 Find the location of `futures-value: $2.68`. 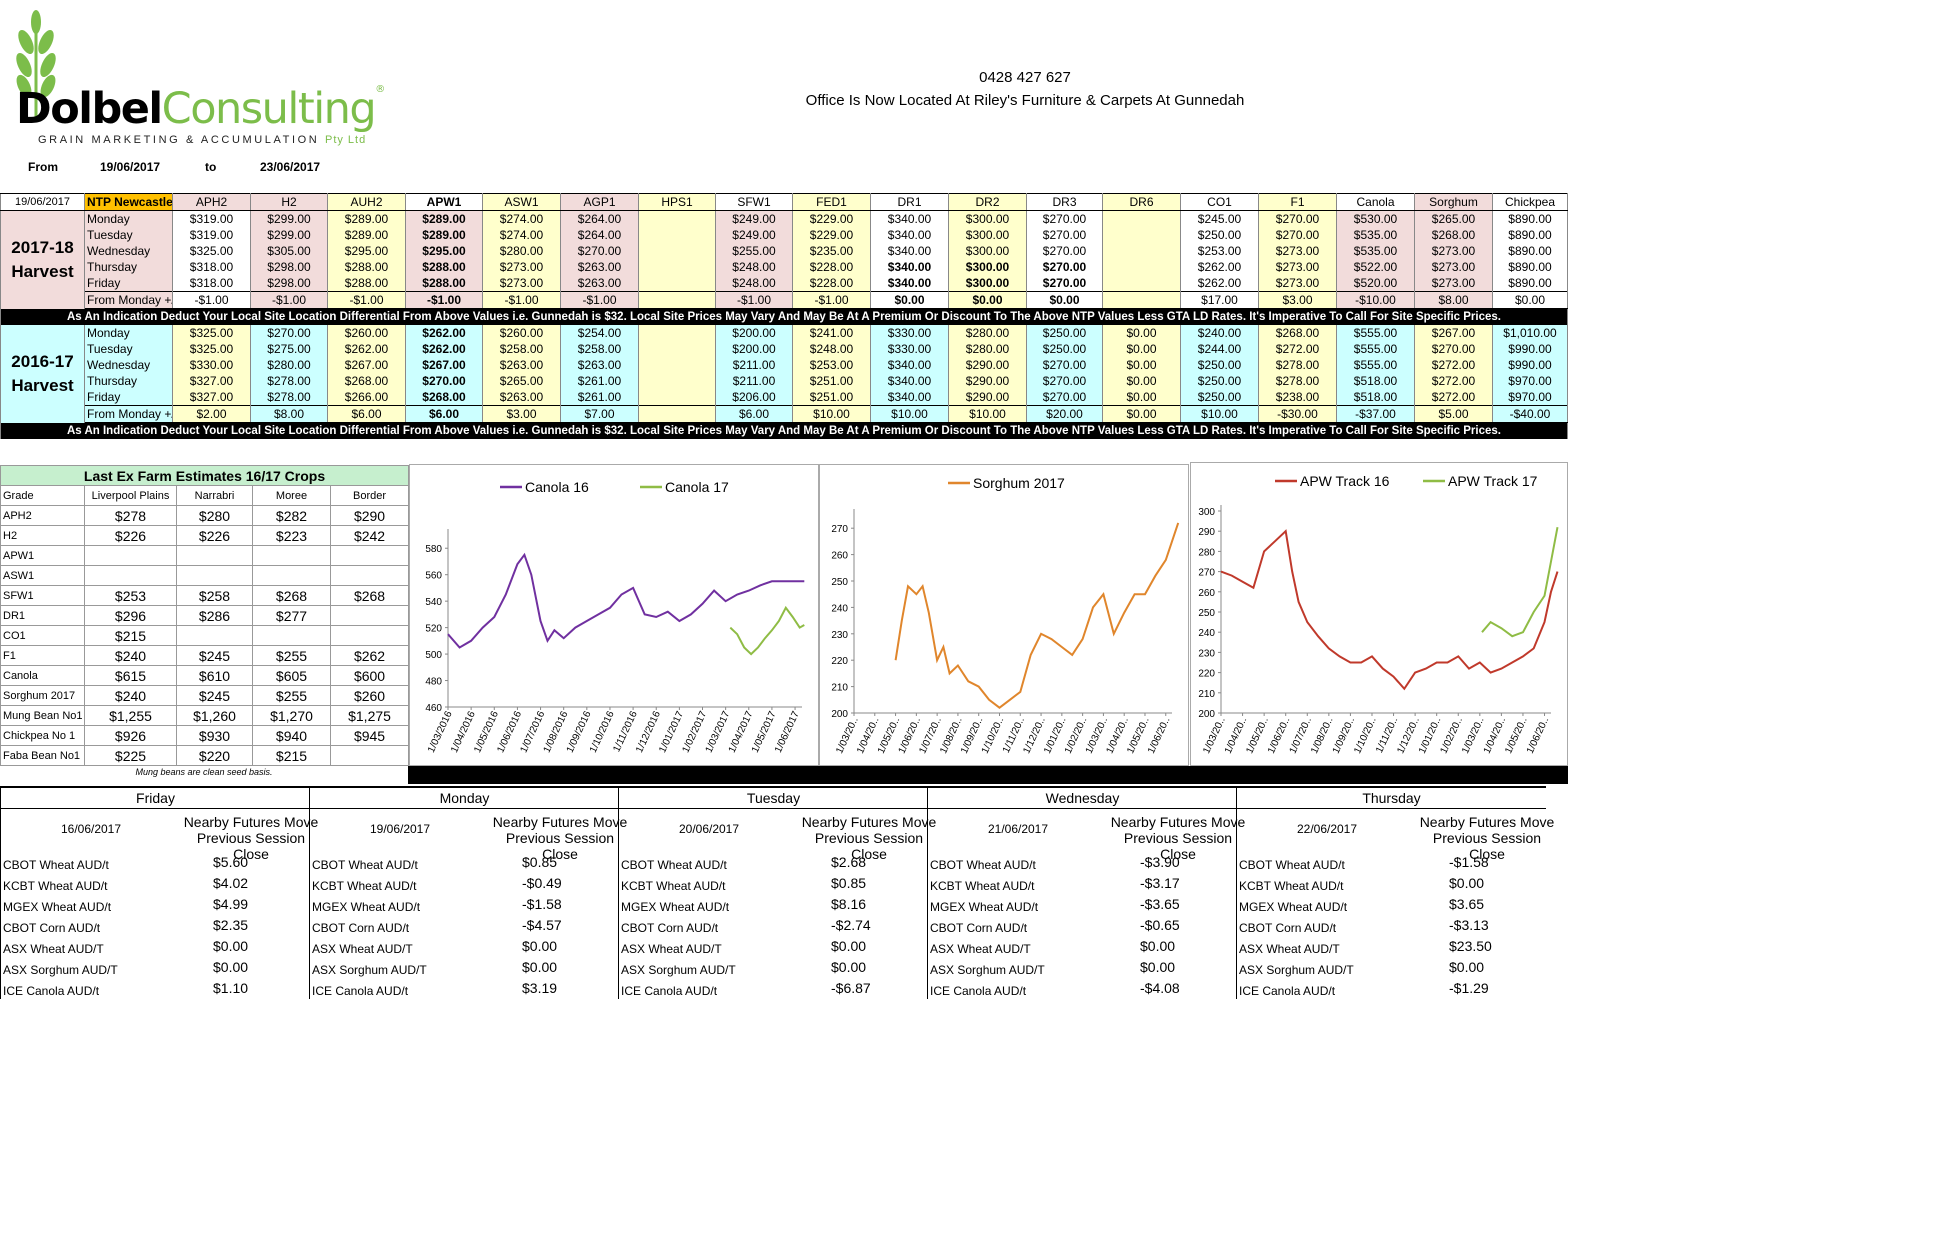

futures-value: $2.68 is located at coordinates (849, 862).